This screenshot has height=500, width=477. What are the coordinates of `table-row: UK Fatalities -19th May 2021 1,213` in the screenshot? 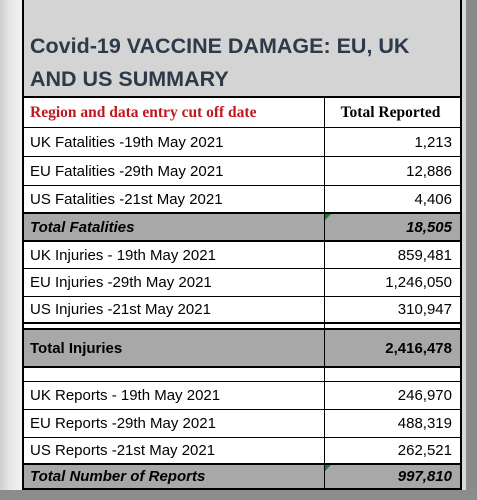 It's located at (242, 142).